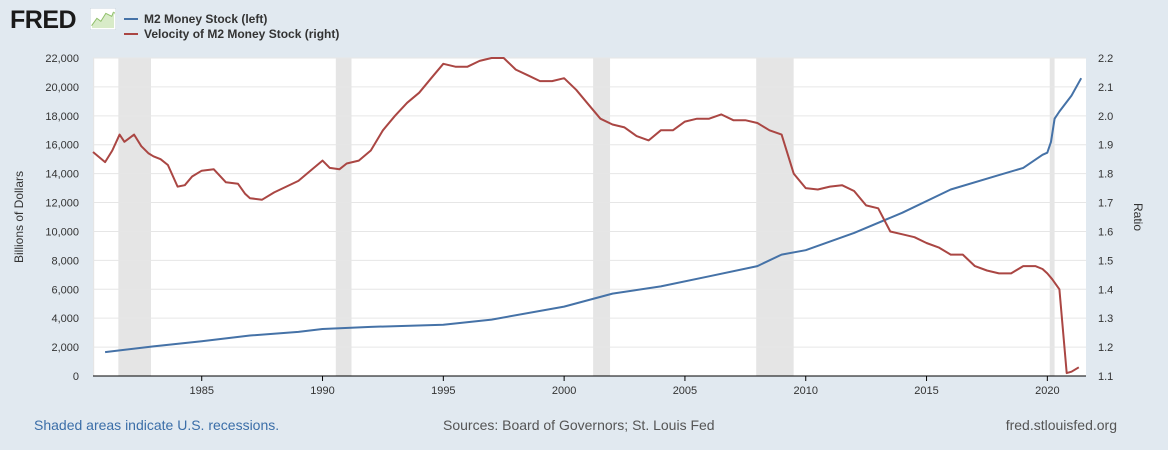 The image size is (1168, 450). I want to click on left-tick-label: 4,000, so click(65, 319).